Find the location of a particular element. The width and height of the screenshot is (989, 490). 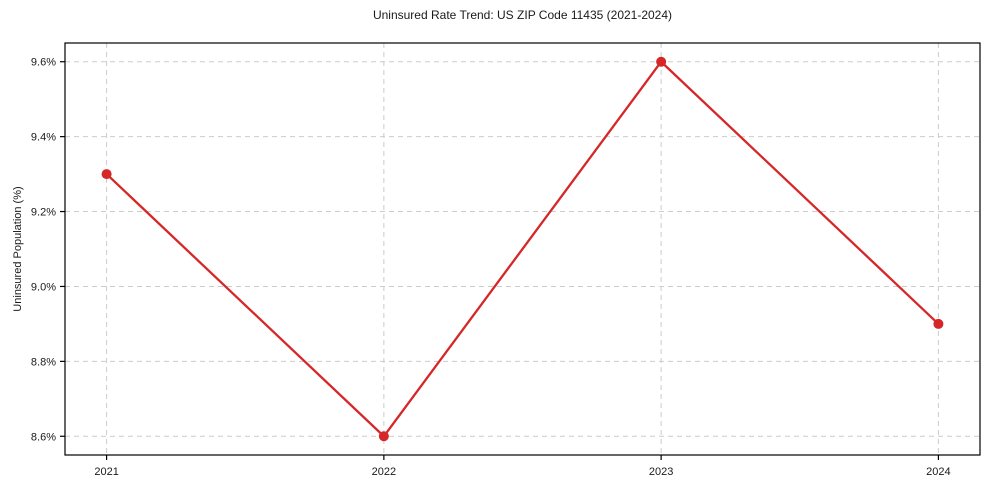

y-tick-label: 9.0% is located at coordinates (43, 287).